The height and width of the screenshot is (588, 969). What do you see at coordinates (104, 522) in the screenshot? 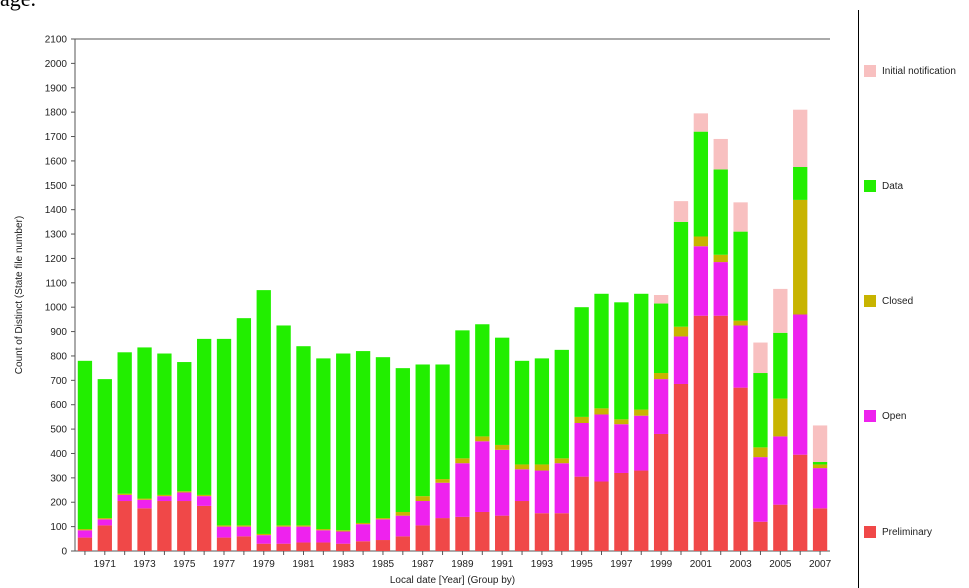
I see `bar-open-1971` at bounding box center [104, 522].